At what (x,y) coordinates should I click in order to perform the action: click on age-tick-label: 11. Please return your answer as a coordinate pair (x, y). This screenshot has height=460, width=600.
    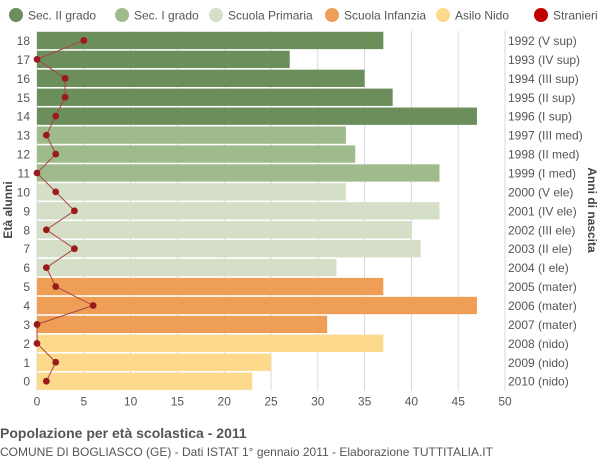
    Looking at the image, I should click on (24, 173).